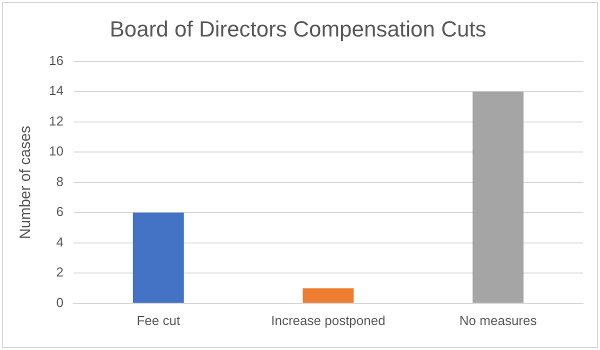 The height and width of the screenshot is (350, 600). What do you see at coordinates (56, 120) in the screenshot?
I see `y-tick-label: 12` at bounding box center [56, 120].